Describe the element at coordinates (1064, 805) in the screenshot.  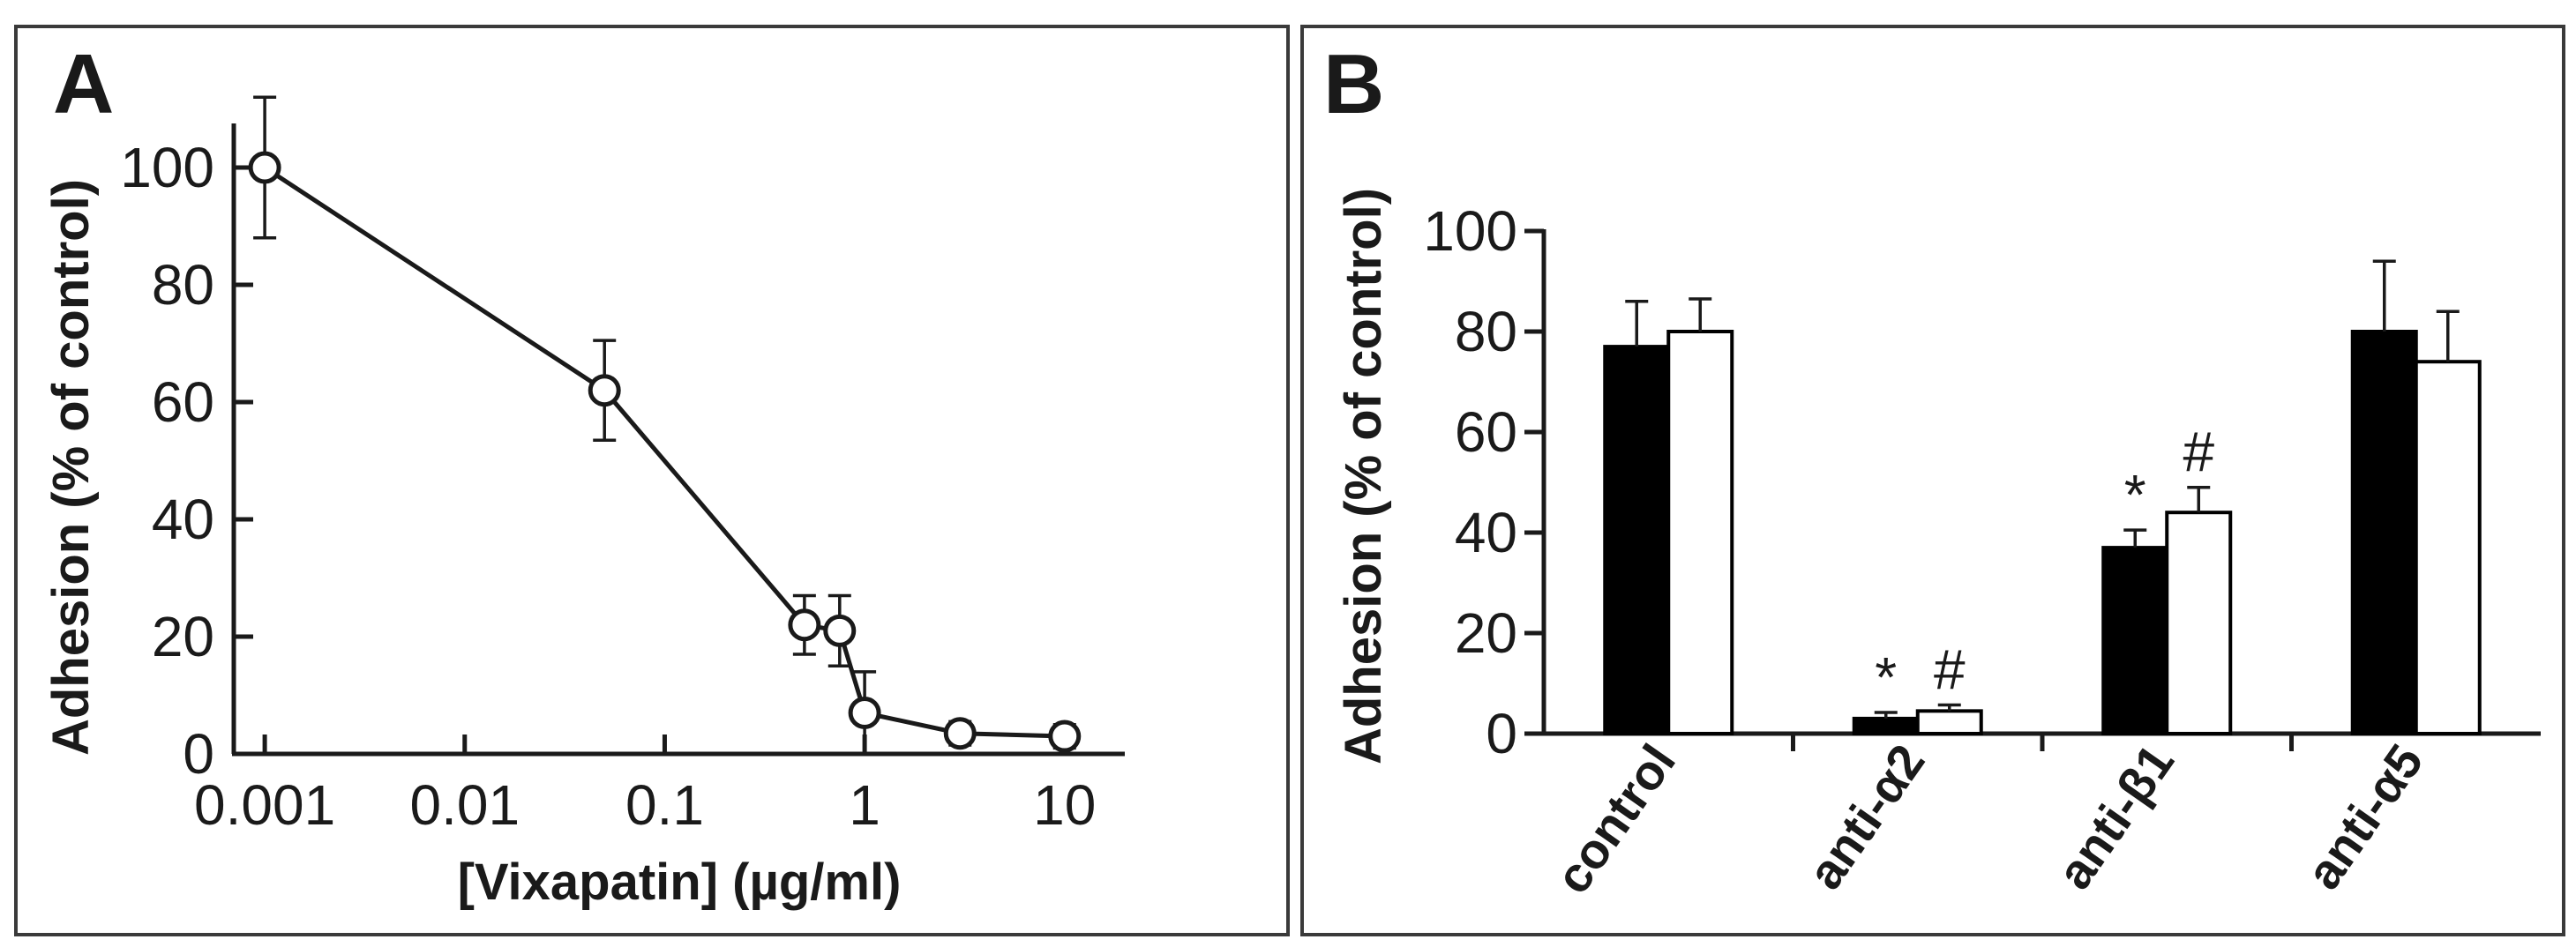
I see `panel-a-x-tick-label: 10` at that location.